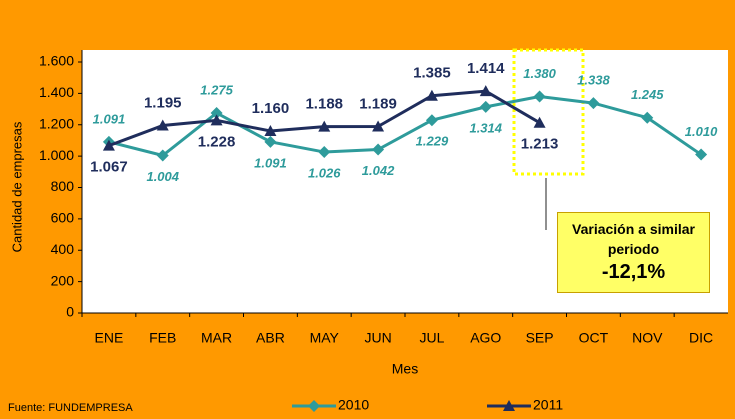 The image size is (735, 419). I want to click on data-label: 1.004, so click(162, 176).